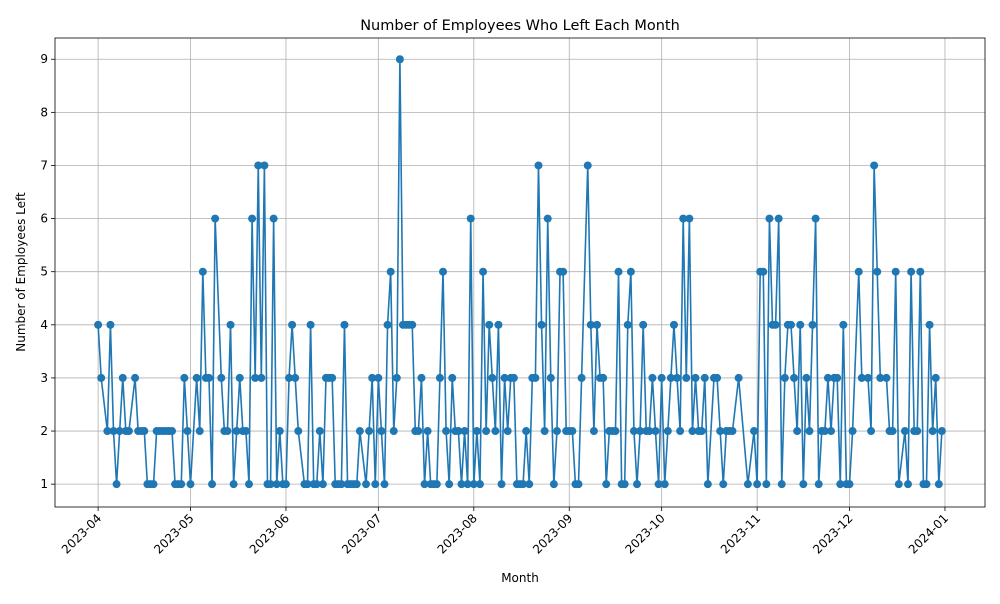 The height and width of the screenshot is (604, 1000). What do you see at coordinates (832, 533) in the screenshot?
I see `x-tick-label: 2023-12` at bounding box center [832, 533].